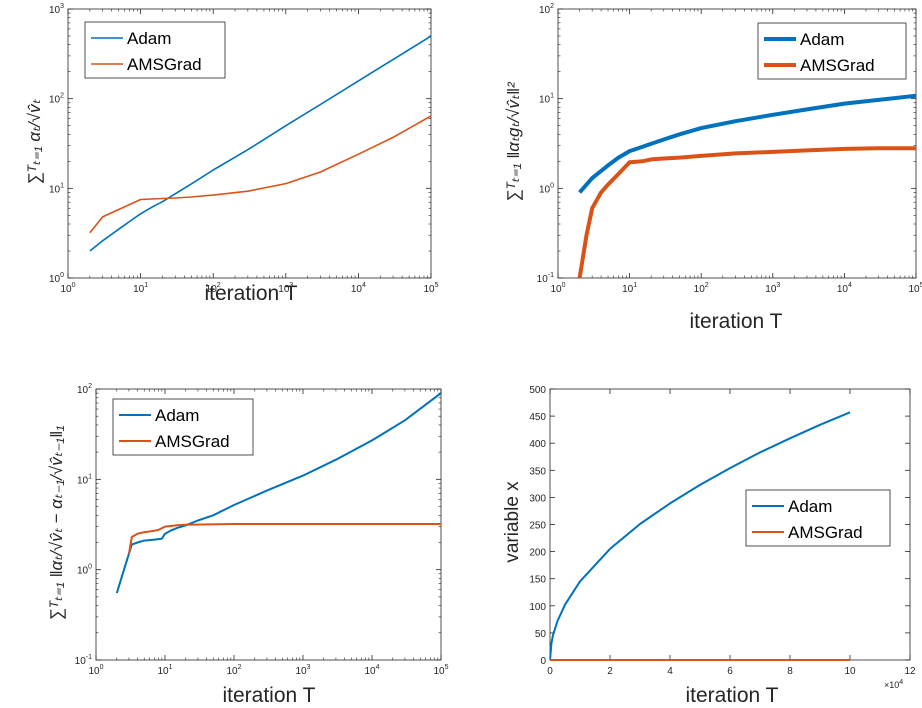  I want to click on x-tick-label: 8, so click(790, 671).